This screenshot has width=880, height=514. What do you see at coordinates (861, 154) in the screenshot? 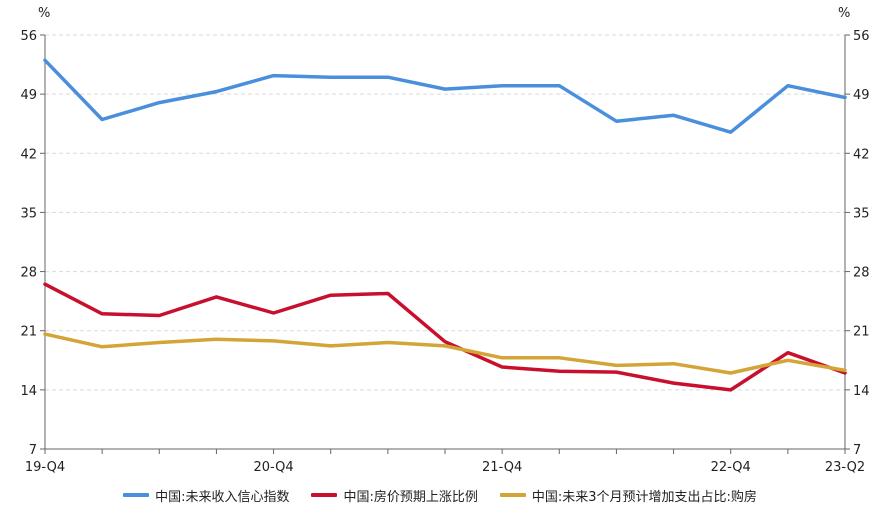
I see `y-tick-label-right: 42` at bounding box center [861, 154].